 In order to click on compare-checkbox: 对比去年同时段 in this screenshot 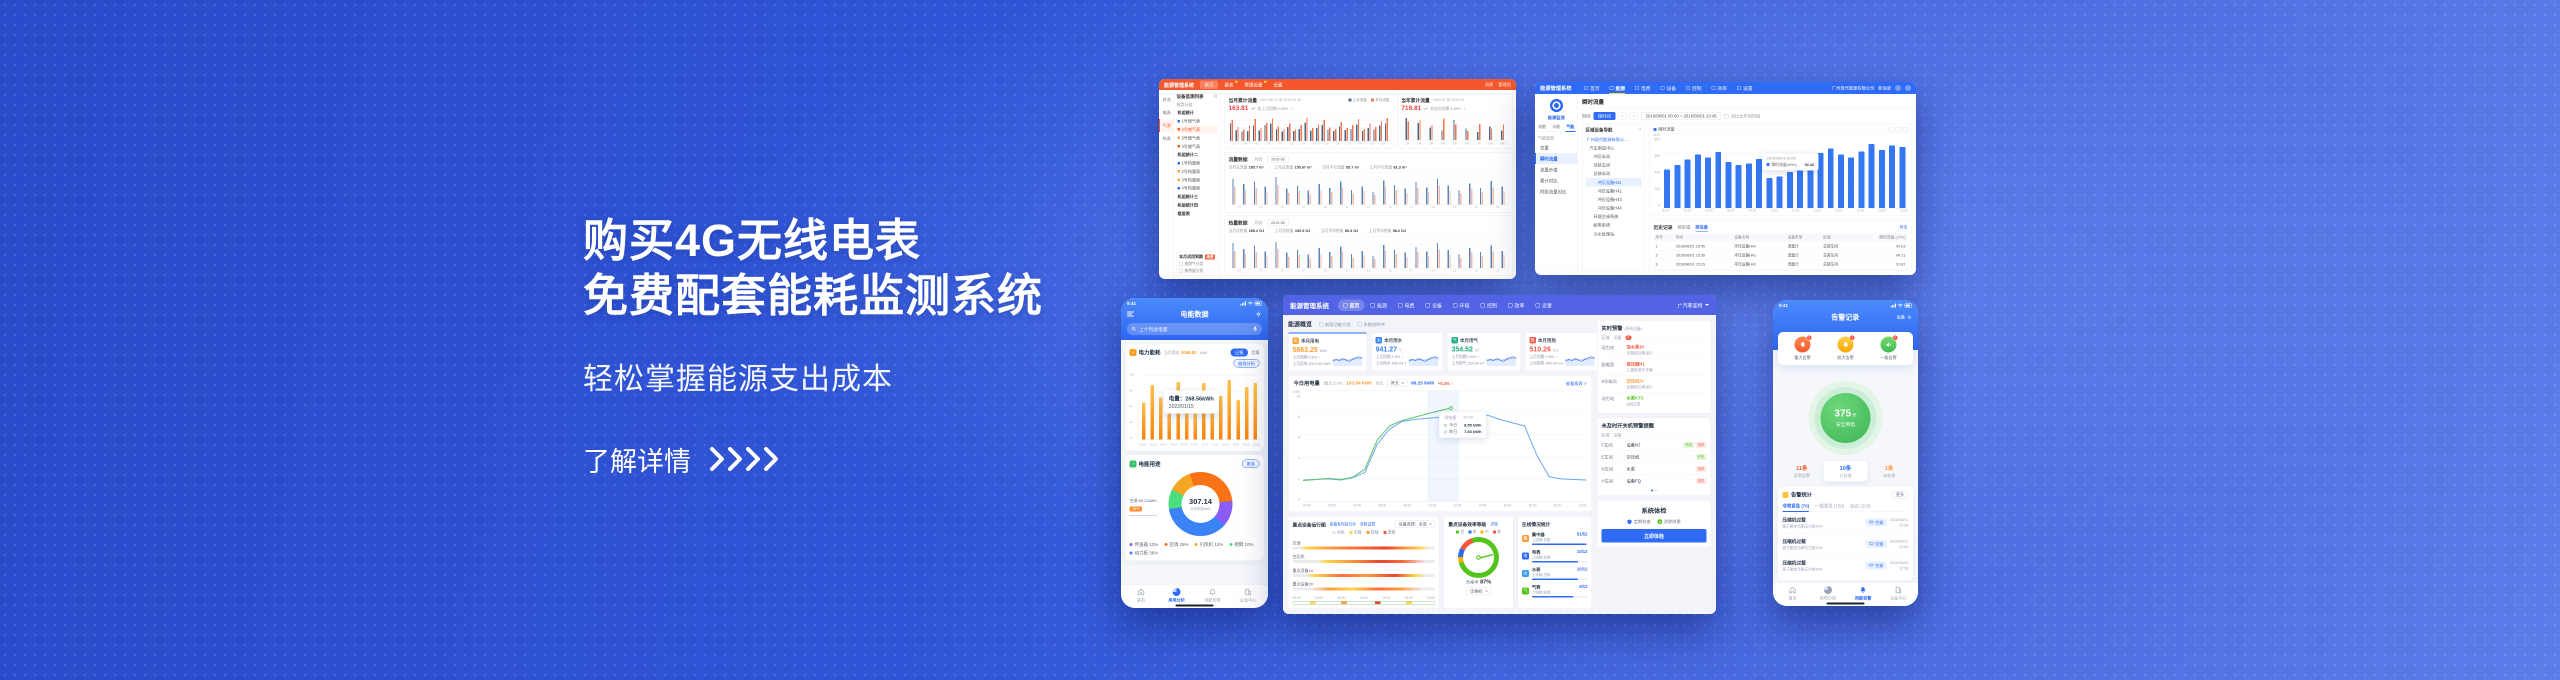, I will do `click(1742, 116)`.